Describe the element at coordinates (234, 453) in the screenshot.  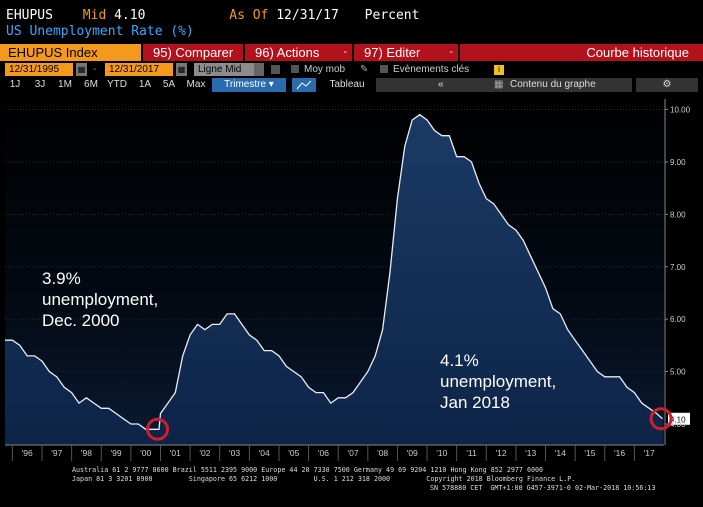
I see `x-tick-label-7: '03` at that location.